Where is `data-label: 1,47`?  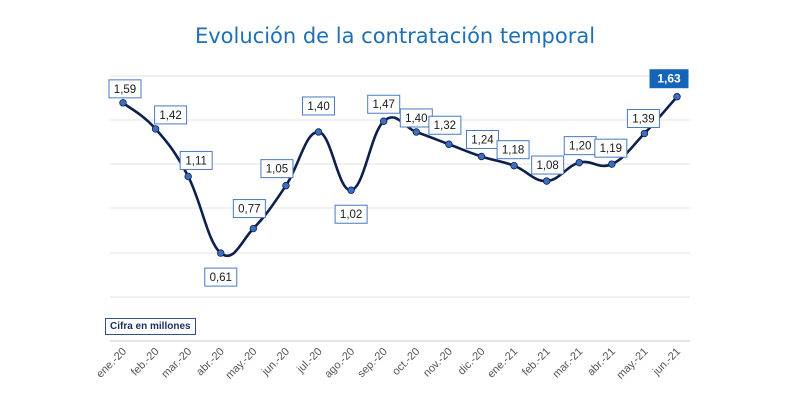
data-label: 1,47 is located at coordinates (384, 104).